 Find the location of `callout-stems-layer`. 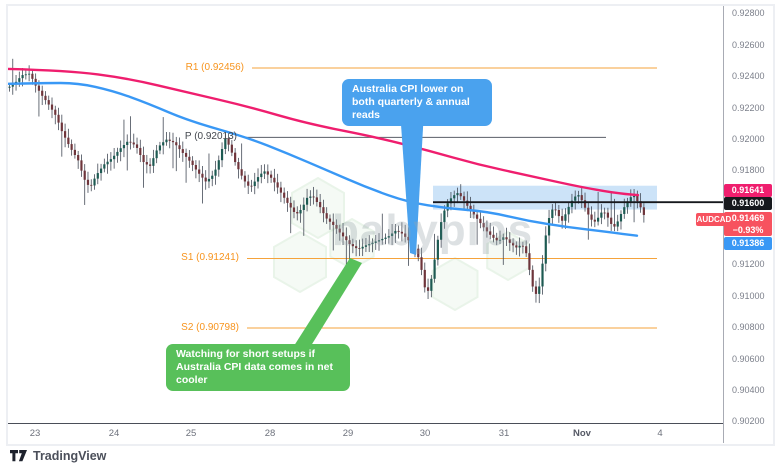

callout-stems-layer is located at coordinates (358, 229).